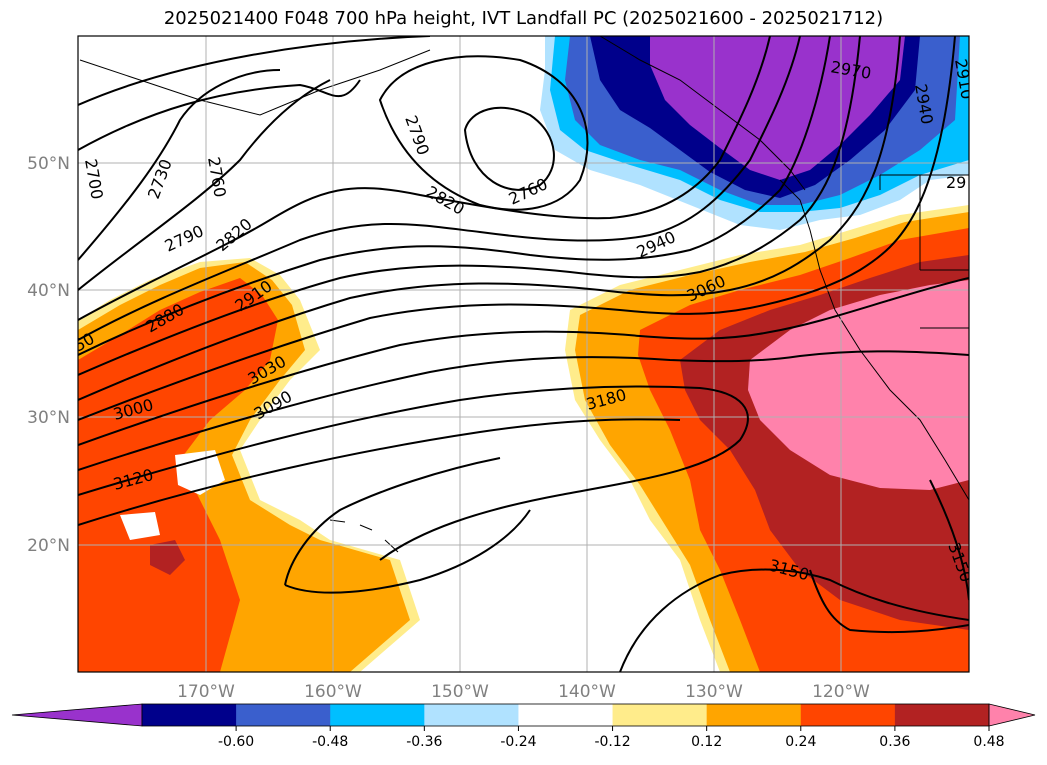 Image resolution: width=1047 pixels, height=765 pixels. I want to click on colorbar-tick-label: -0.36, so click(424, 742).